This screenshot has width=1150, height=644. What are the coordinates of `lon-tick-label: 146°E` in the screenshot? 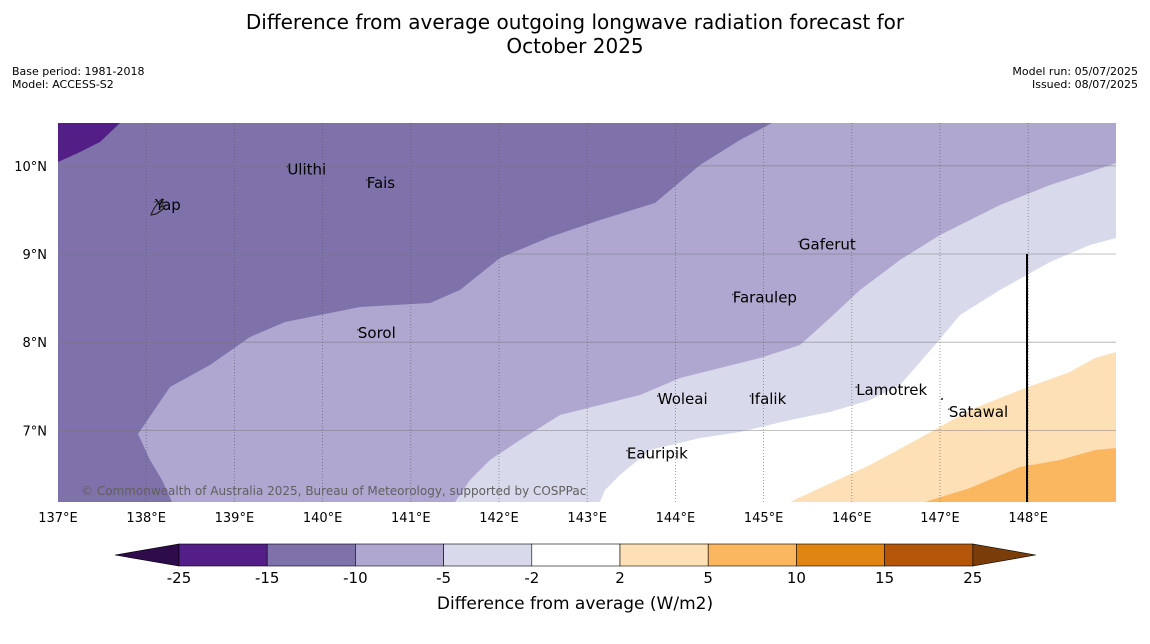 It's located at (852, 518).